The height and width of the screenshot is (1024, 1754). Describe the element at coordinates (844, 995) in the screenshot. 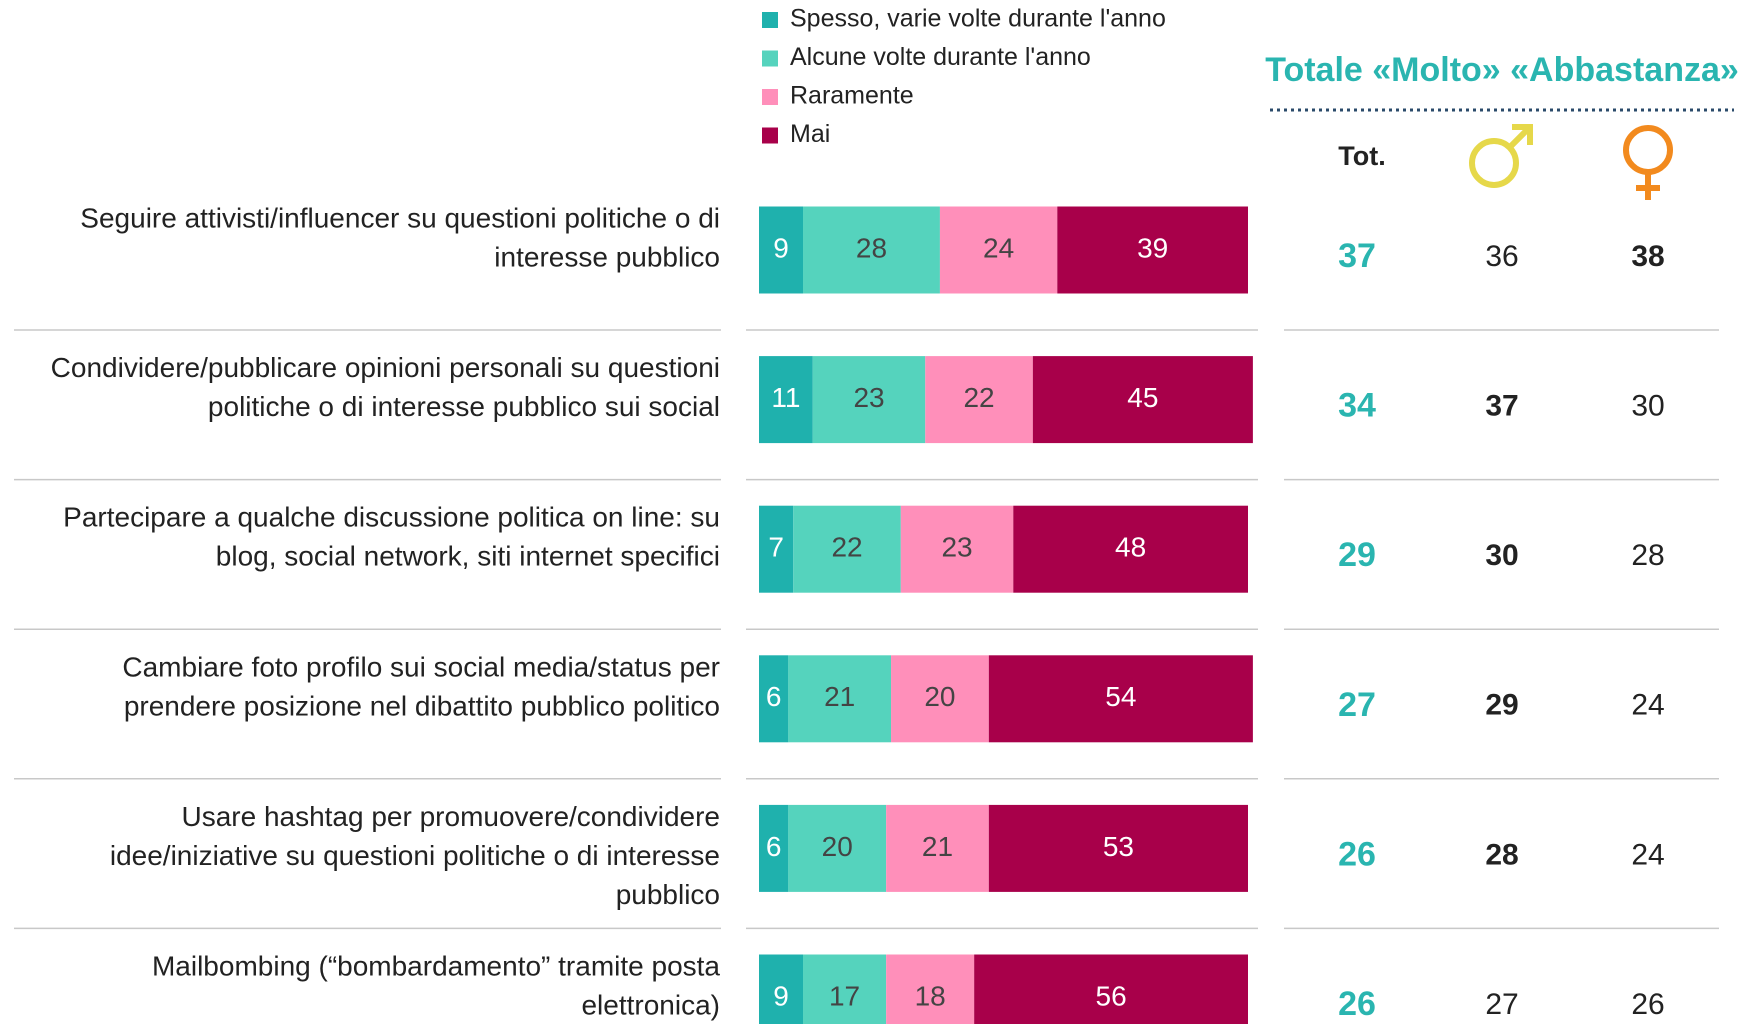

I see `bar-value-label: 17` at that location.